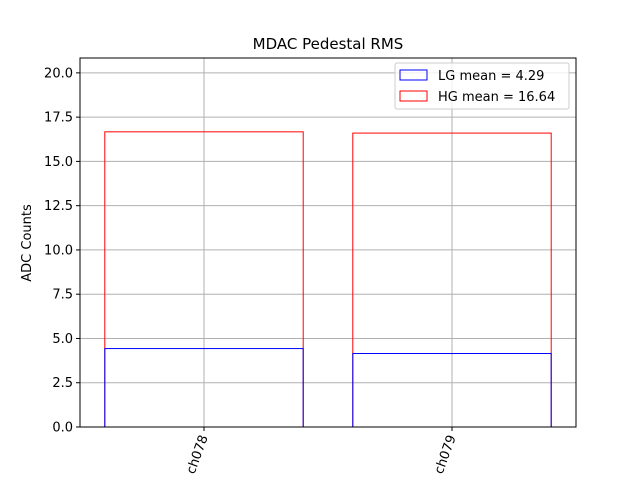 Image resolution: width=640 pixels, height=480 pixels. Describe the element at coordinates (198, 454) in the screenshot. I see `x-tick-label: ch078` at that location.